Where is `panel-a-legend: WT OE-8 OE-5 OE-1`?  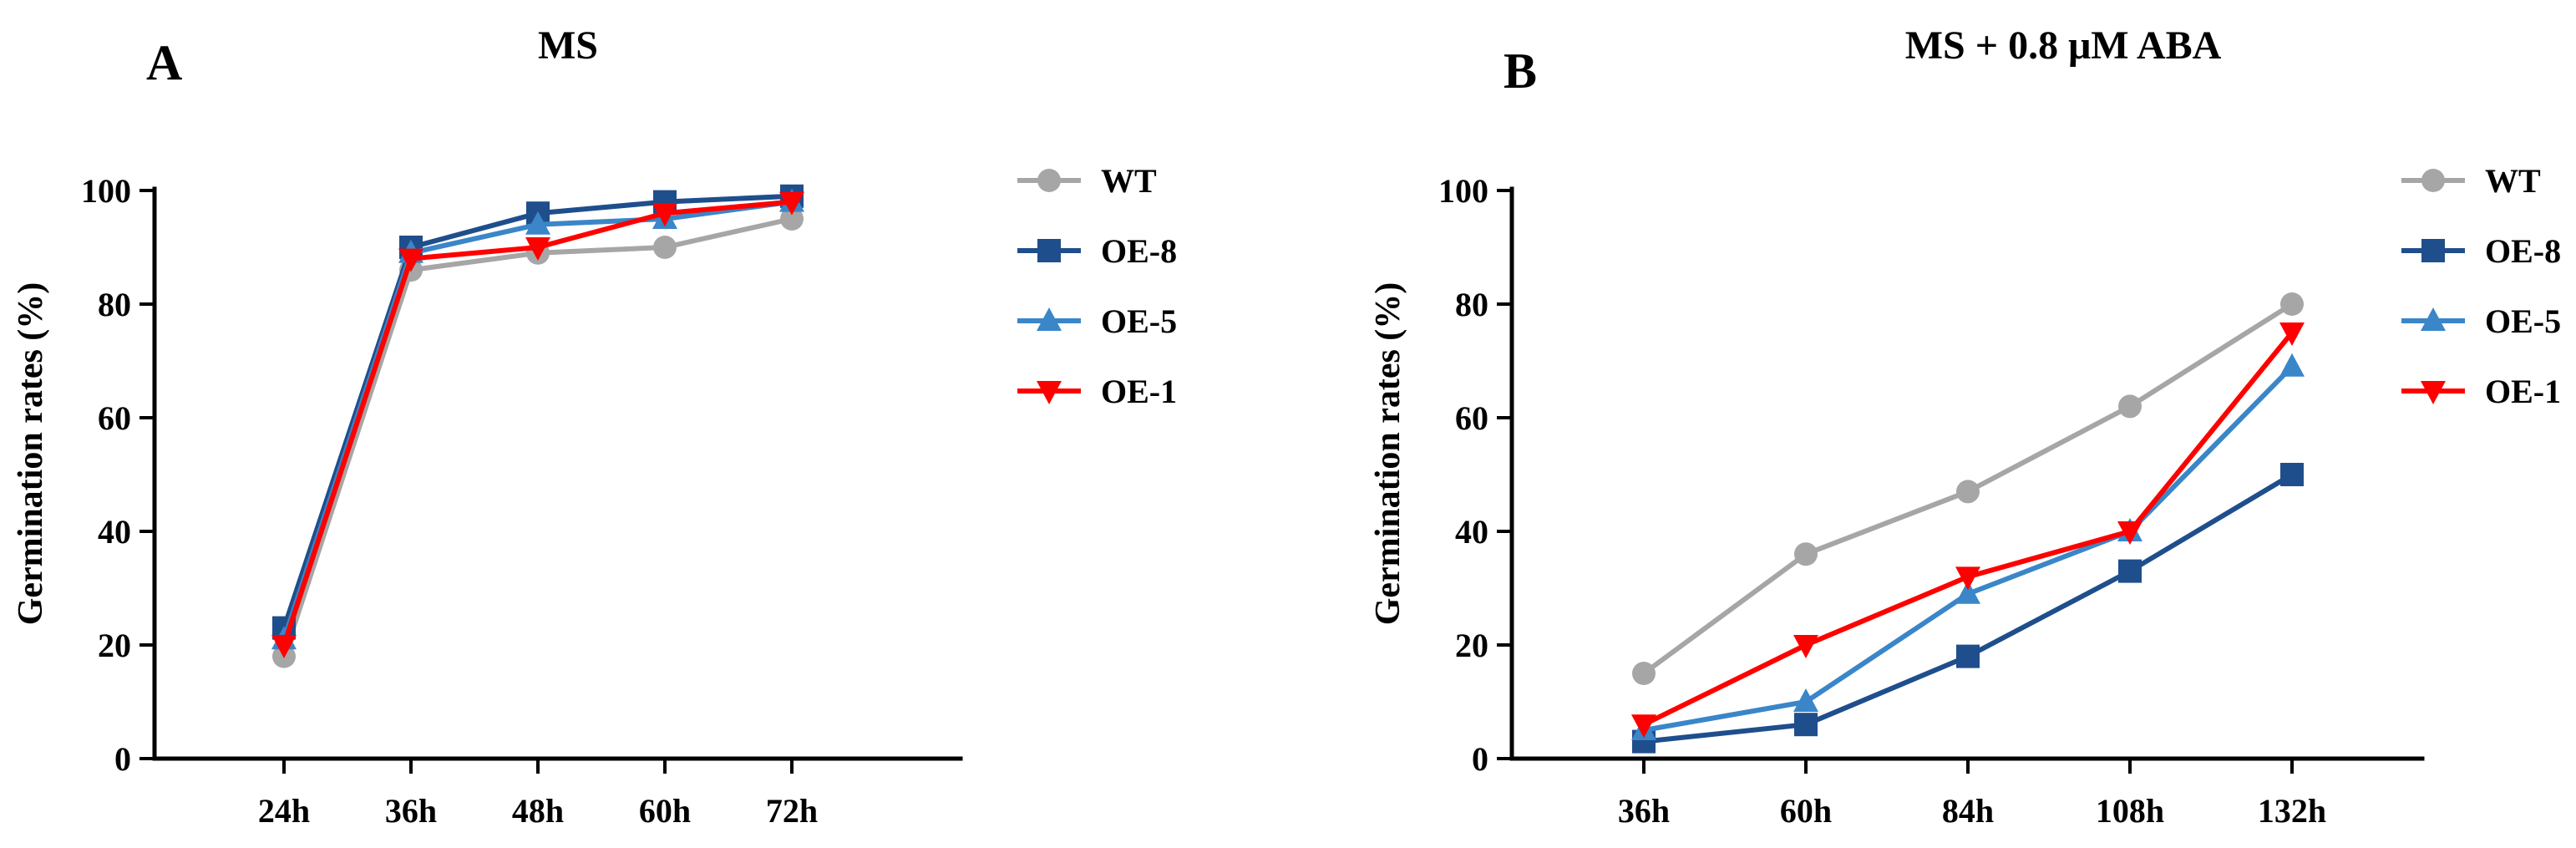 panel-a-legend: WT OE-8 OE-5 OE-1 is located at coordinates (1097, 286).